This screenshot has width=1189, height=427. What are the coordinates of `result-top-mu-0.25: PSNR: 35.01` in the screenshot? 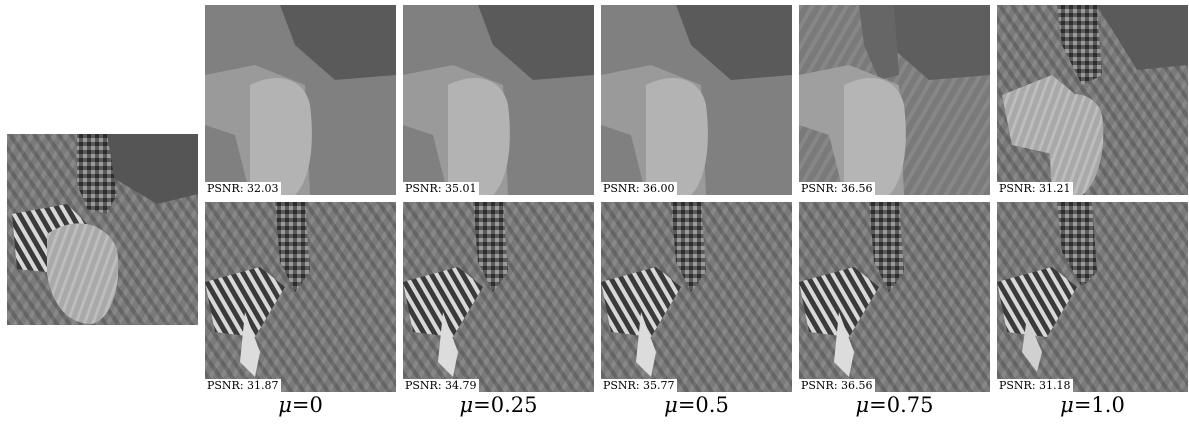 It's located at (498, 100).